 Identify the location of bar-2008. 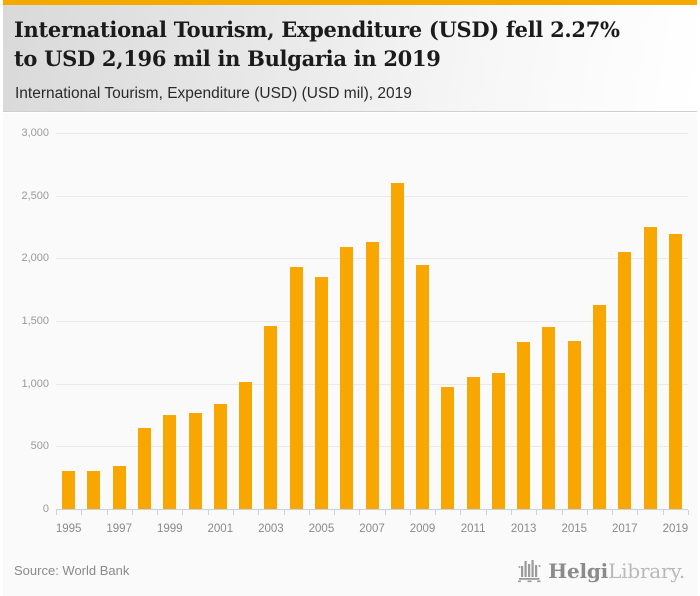
(397, 346).